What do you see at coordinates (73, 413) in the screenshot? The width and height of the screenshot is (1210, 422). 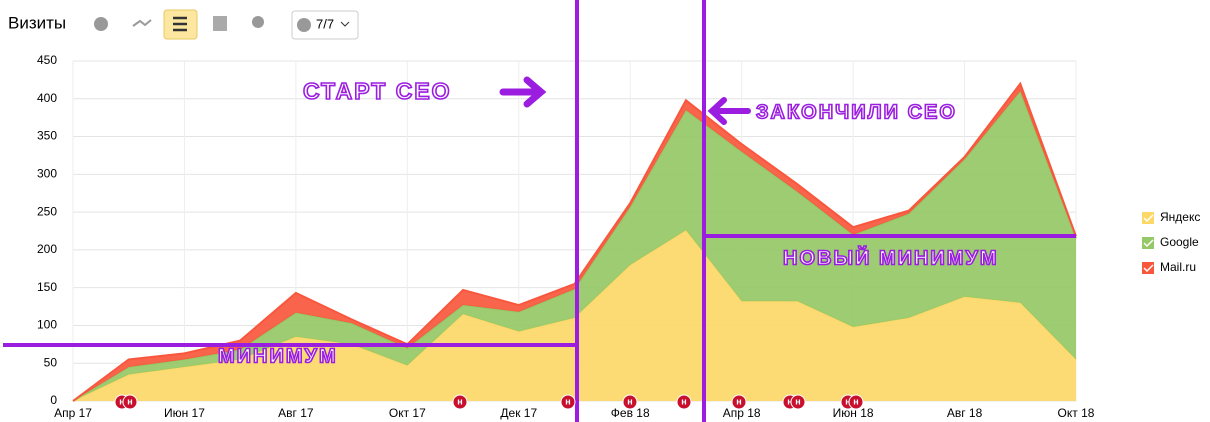 I see `x-tick-label: Апр 17` at bounding box center [73, 413].